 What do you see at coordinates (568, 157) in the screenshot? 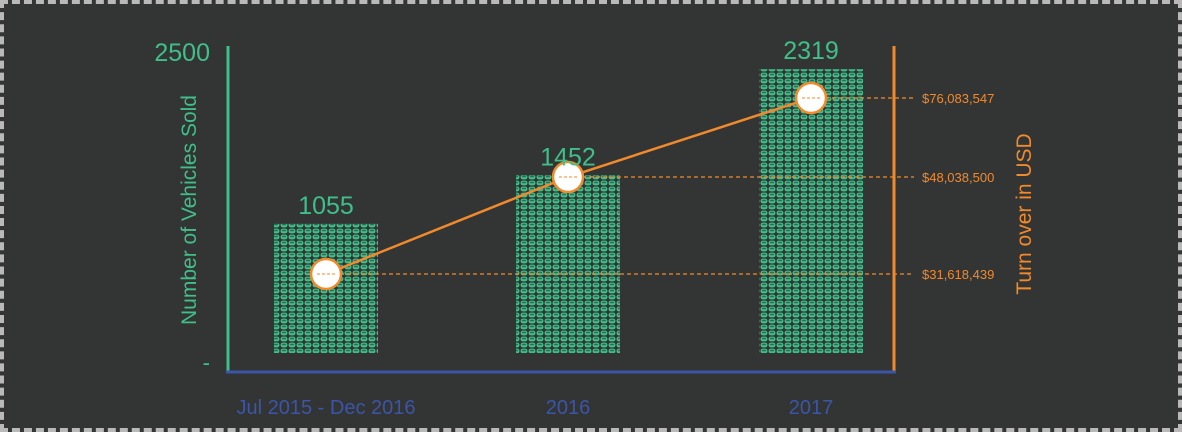
I see `bar-value-label-2: 1452` at bounding box center [568, 157].